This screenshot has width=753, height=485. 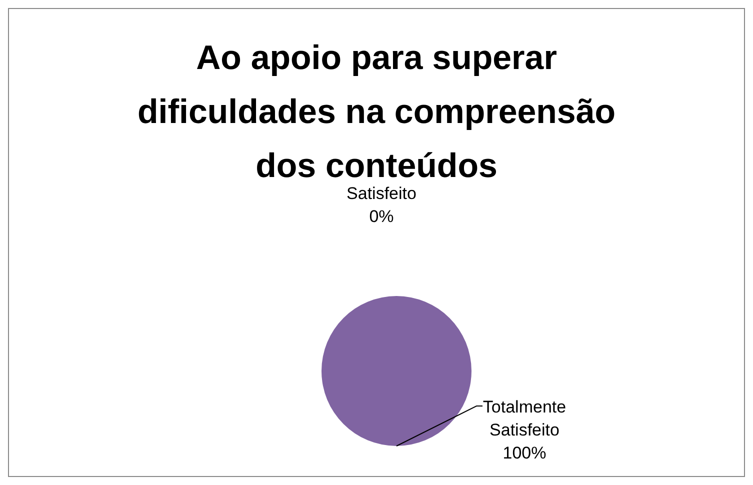 I want to click on text: 0%, so click(x=381, y=216).